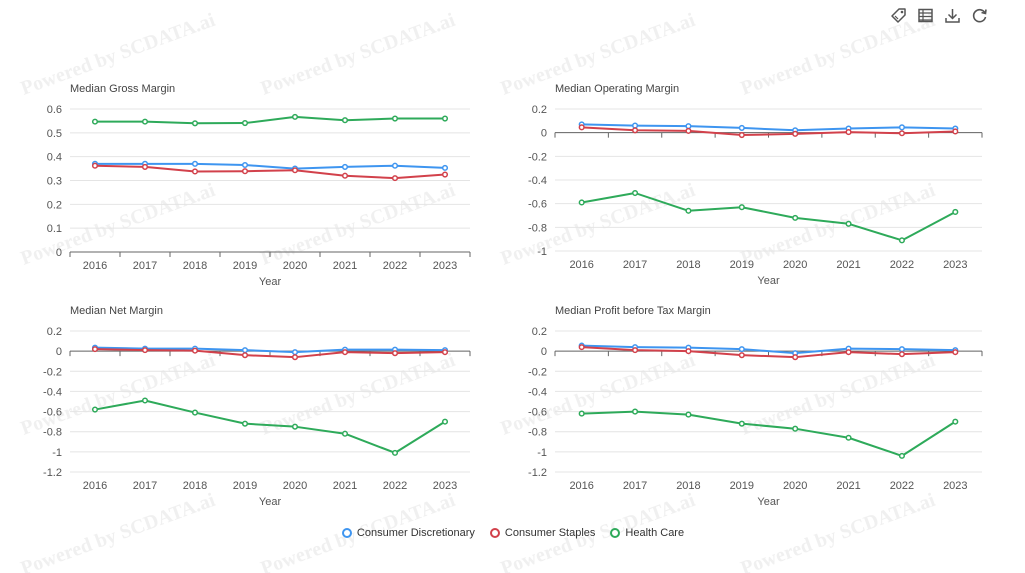 The width and height of the screenshot is (1025, 573). Describe the element at coordinates (898, 15) in the screenshot. I see `tag-icon` at that location.